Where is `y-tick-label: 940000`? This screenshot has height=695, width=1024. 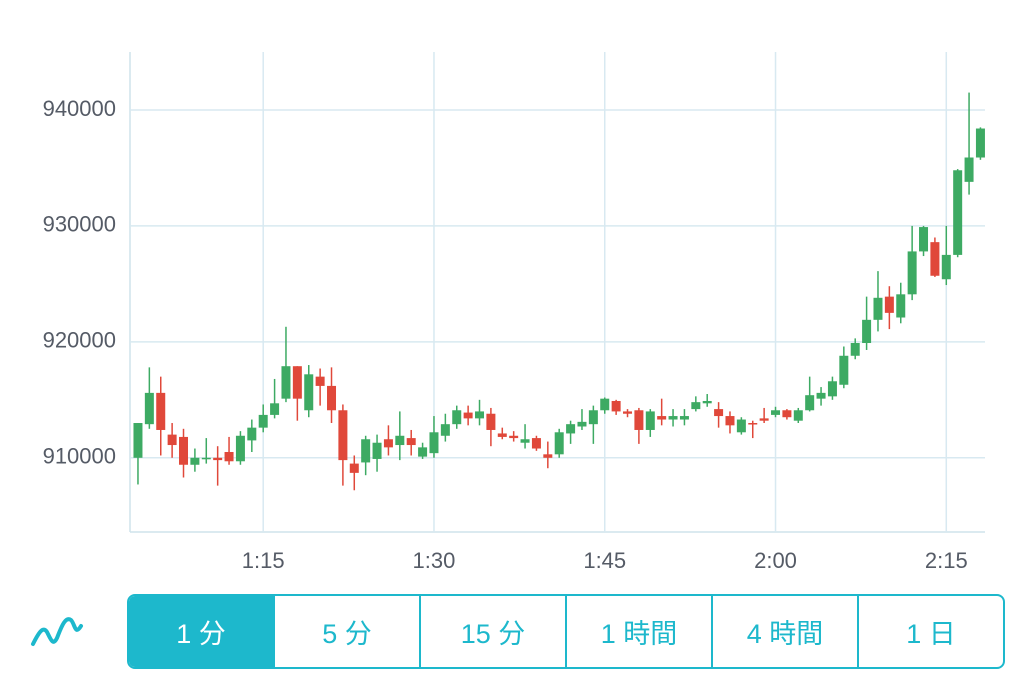 y-tick-label: 940000 is located at coordinates (79, 108).